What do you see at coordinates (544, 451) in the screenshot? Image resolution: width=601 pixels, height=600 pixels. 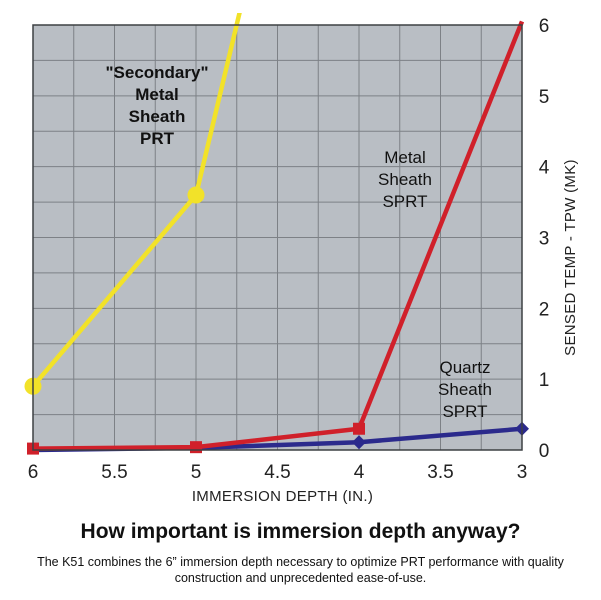 I see `y-tick-label: 0` at bounding box center [544, 451].